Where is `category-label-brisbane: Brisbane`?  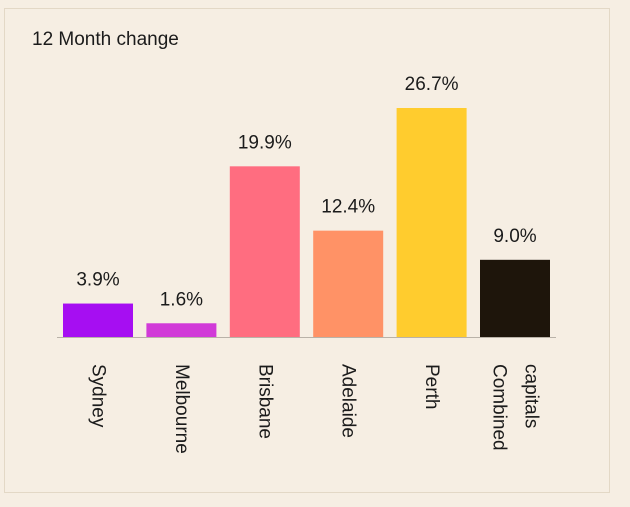 category-label-brisbane: Brisbane is located at coordinates (264, 401).